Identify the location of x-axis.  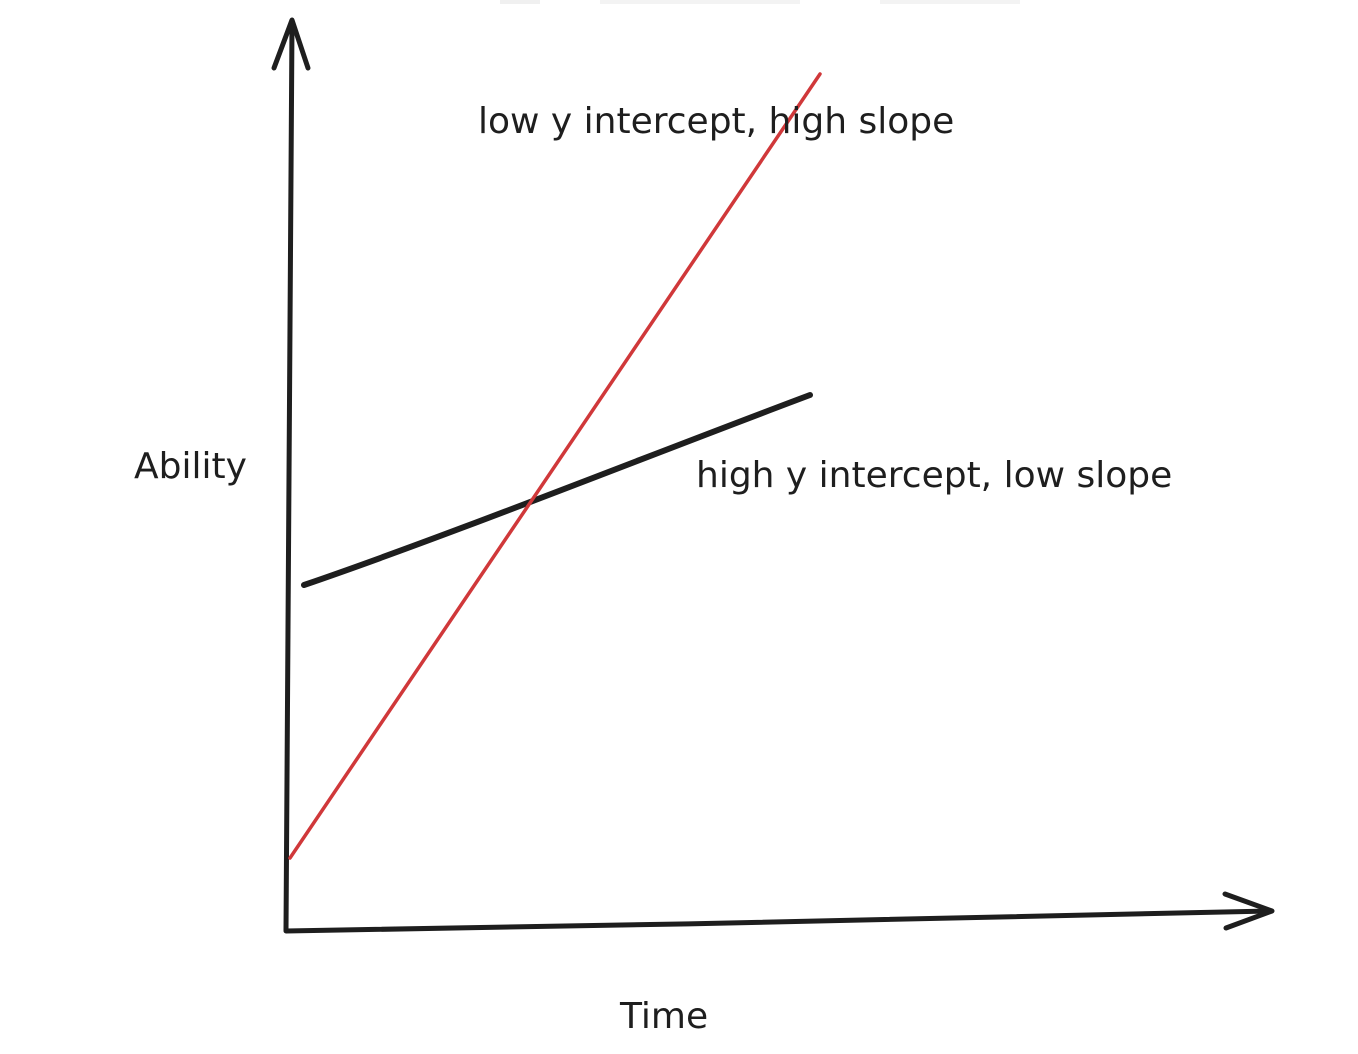
(779, 912).